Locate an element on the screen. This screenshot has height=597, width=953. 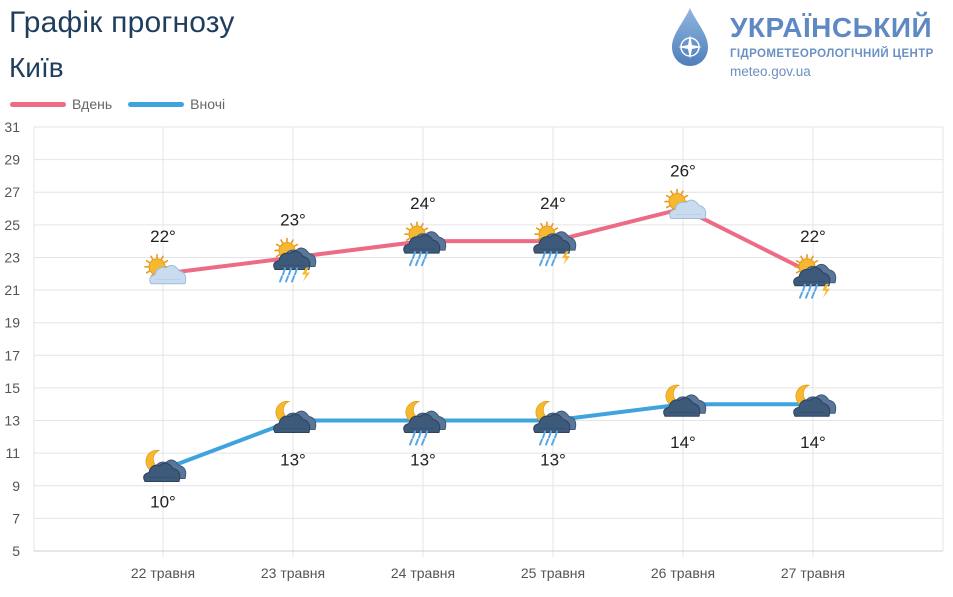
y-tick-label: 7 is located at coordinates (16, 518).